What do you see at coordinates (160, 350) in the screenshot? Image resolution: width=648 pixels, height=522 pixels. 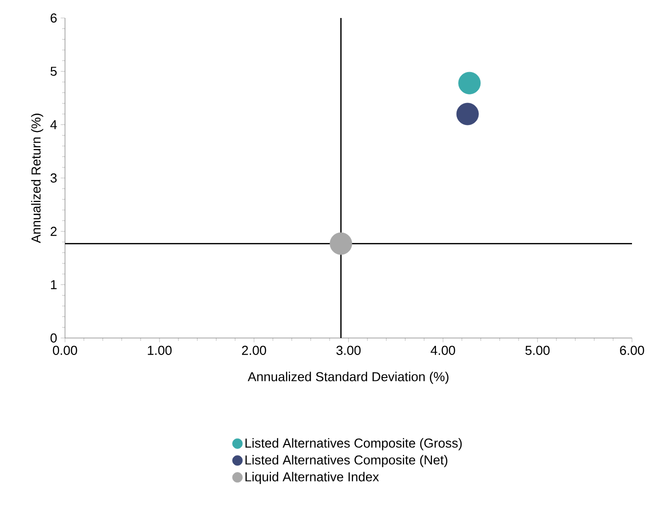 I see `x-tick-label: 1.00` at bounding box center [160, 350].